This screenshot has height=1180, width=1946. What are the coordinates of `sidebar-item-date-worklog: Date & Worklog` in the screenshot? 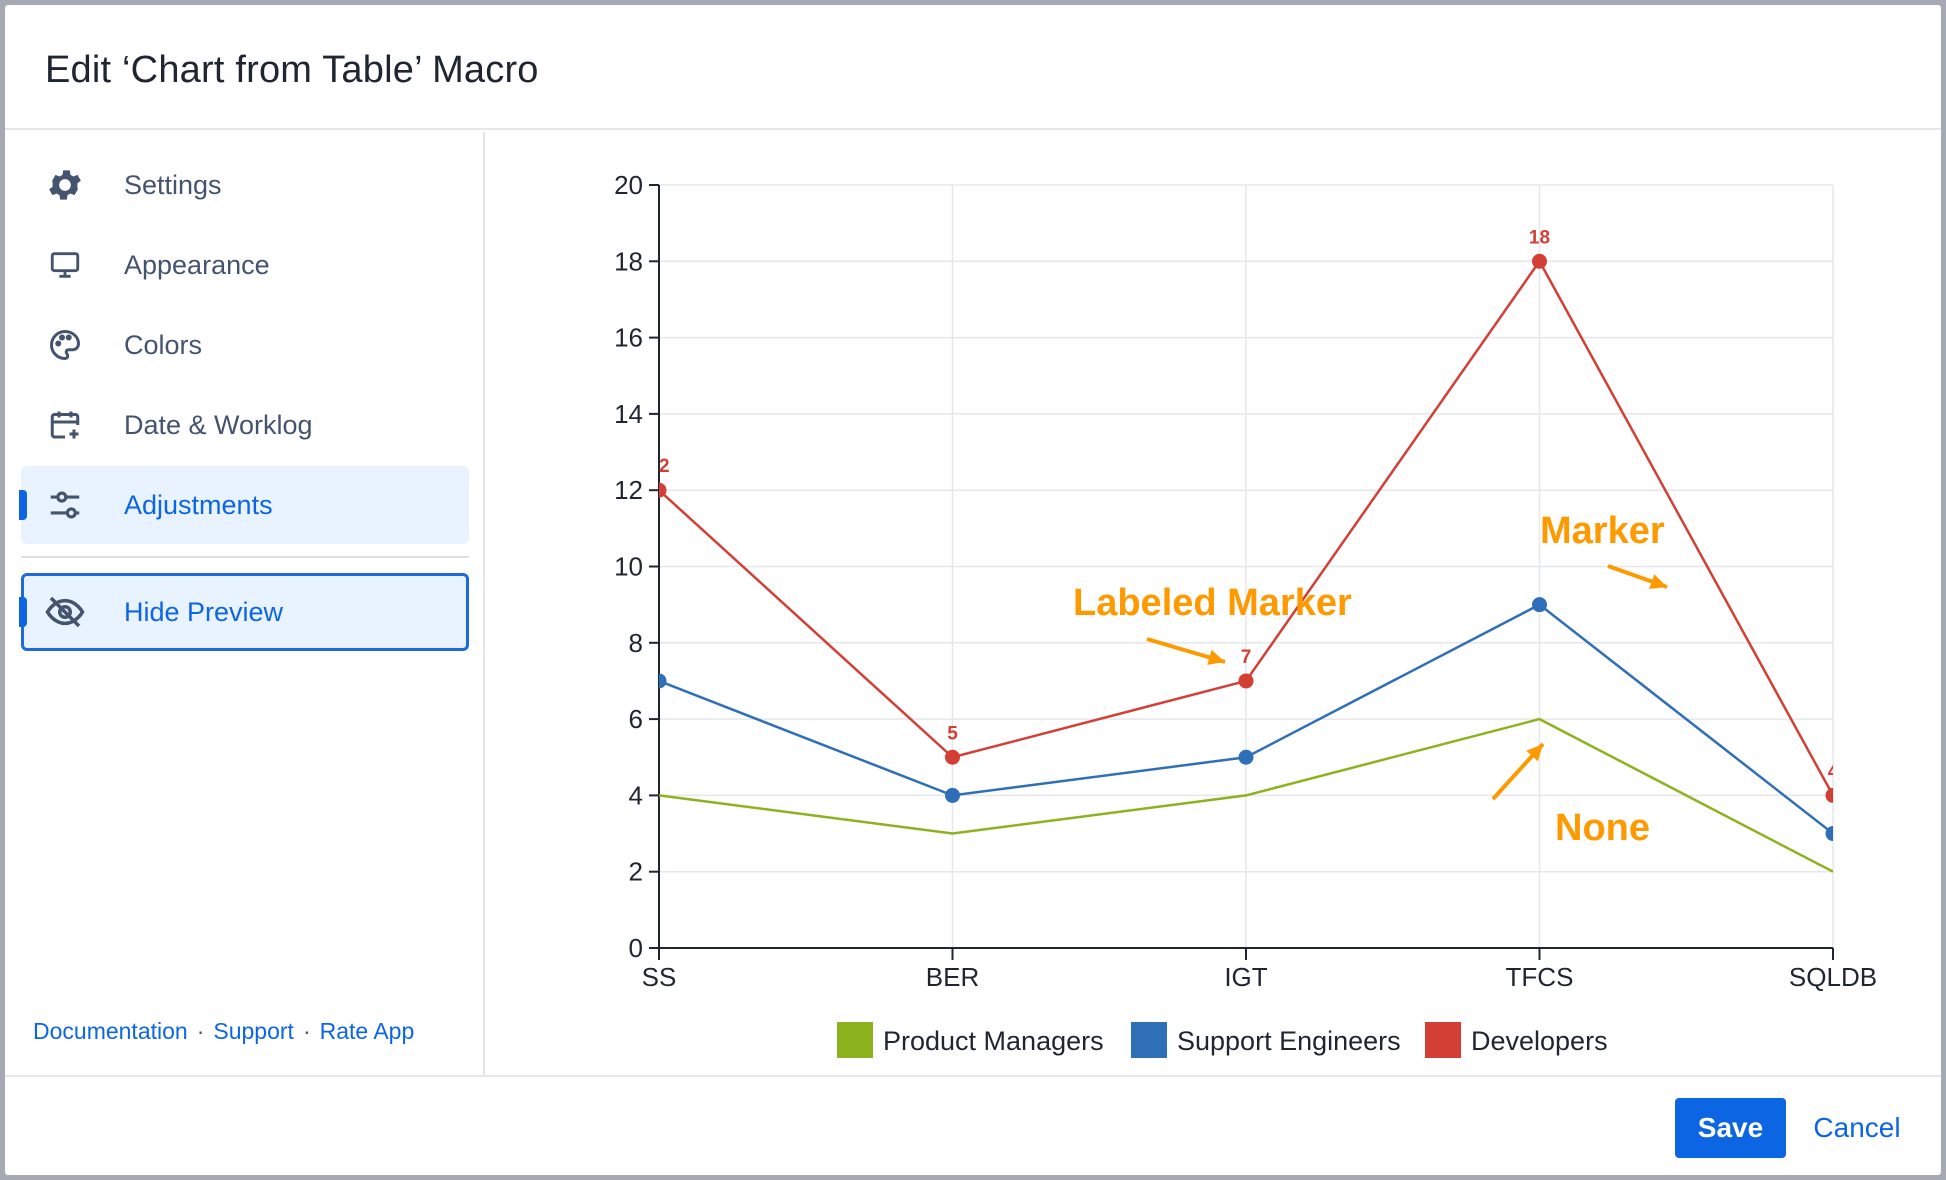 It's located at (245, 425).